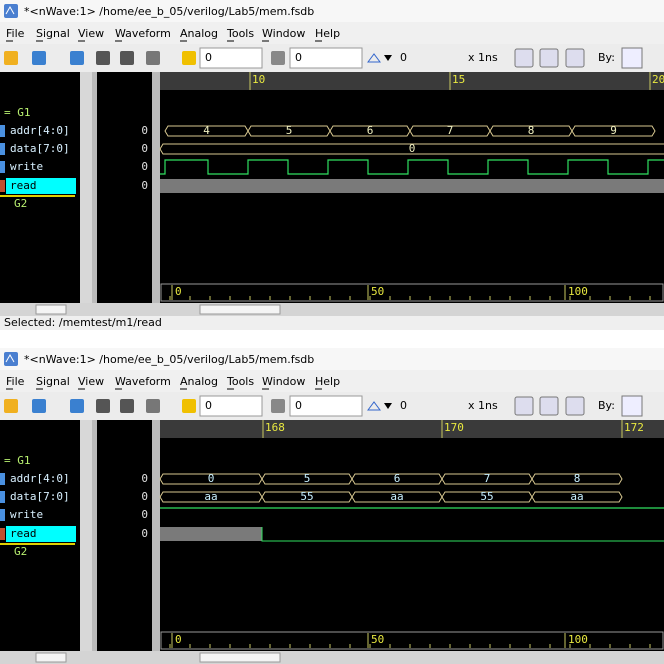 The height and width of the screenshot is (664, 664). Describe the element at coordinates (94, 187) in the screenshot. I see `pane-gap` at that location.